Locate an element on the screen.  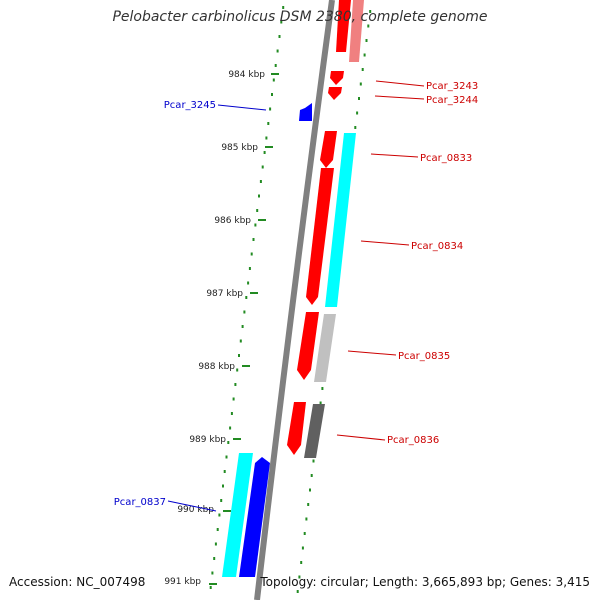
accession-text: Accession: NC_007498 is located at coordinates (77, 582).